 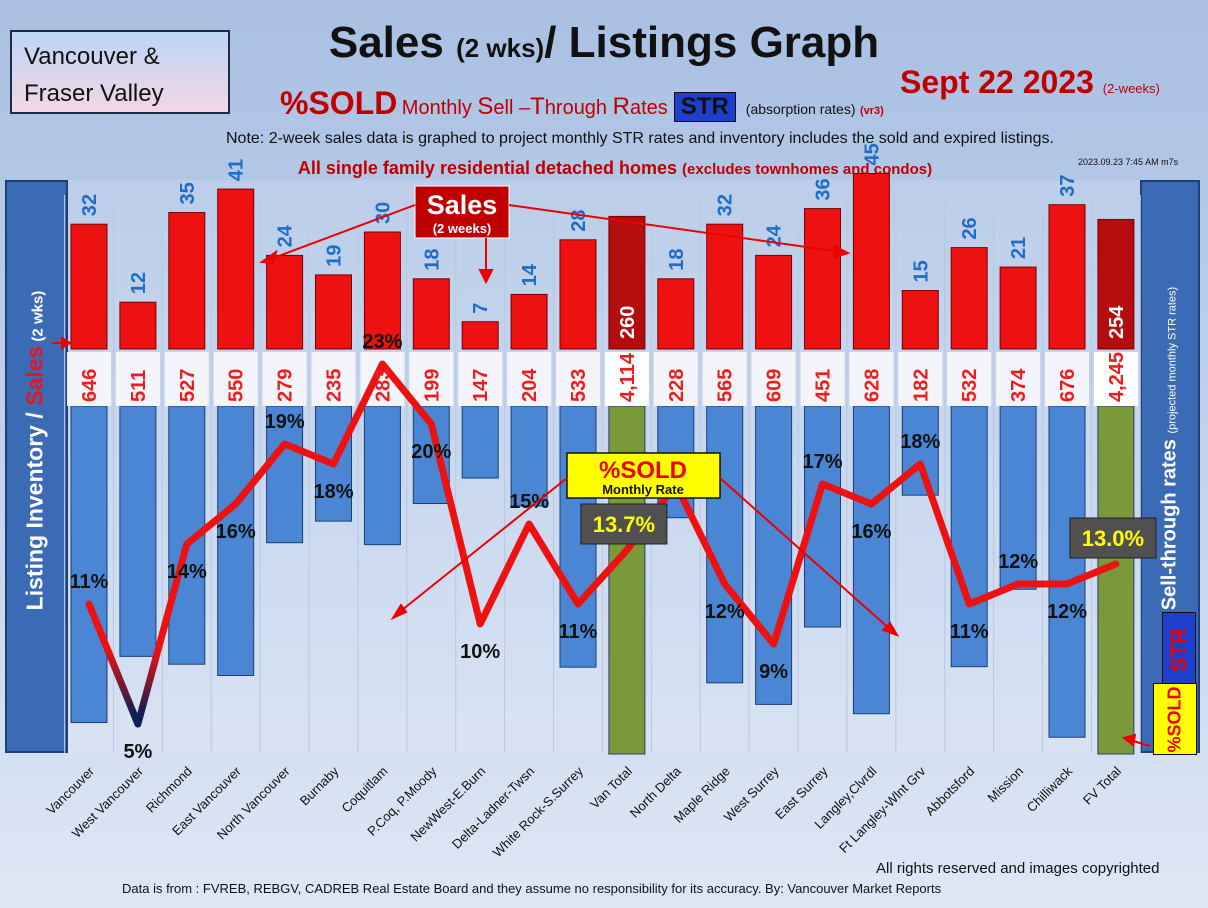 I want to click on version-note: (vr3), so click(x=871, y=111).